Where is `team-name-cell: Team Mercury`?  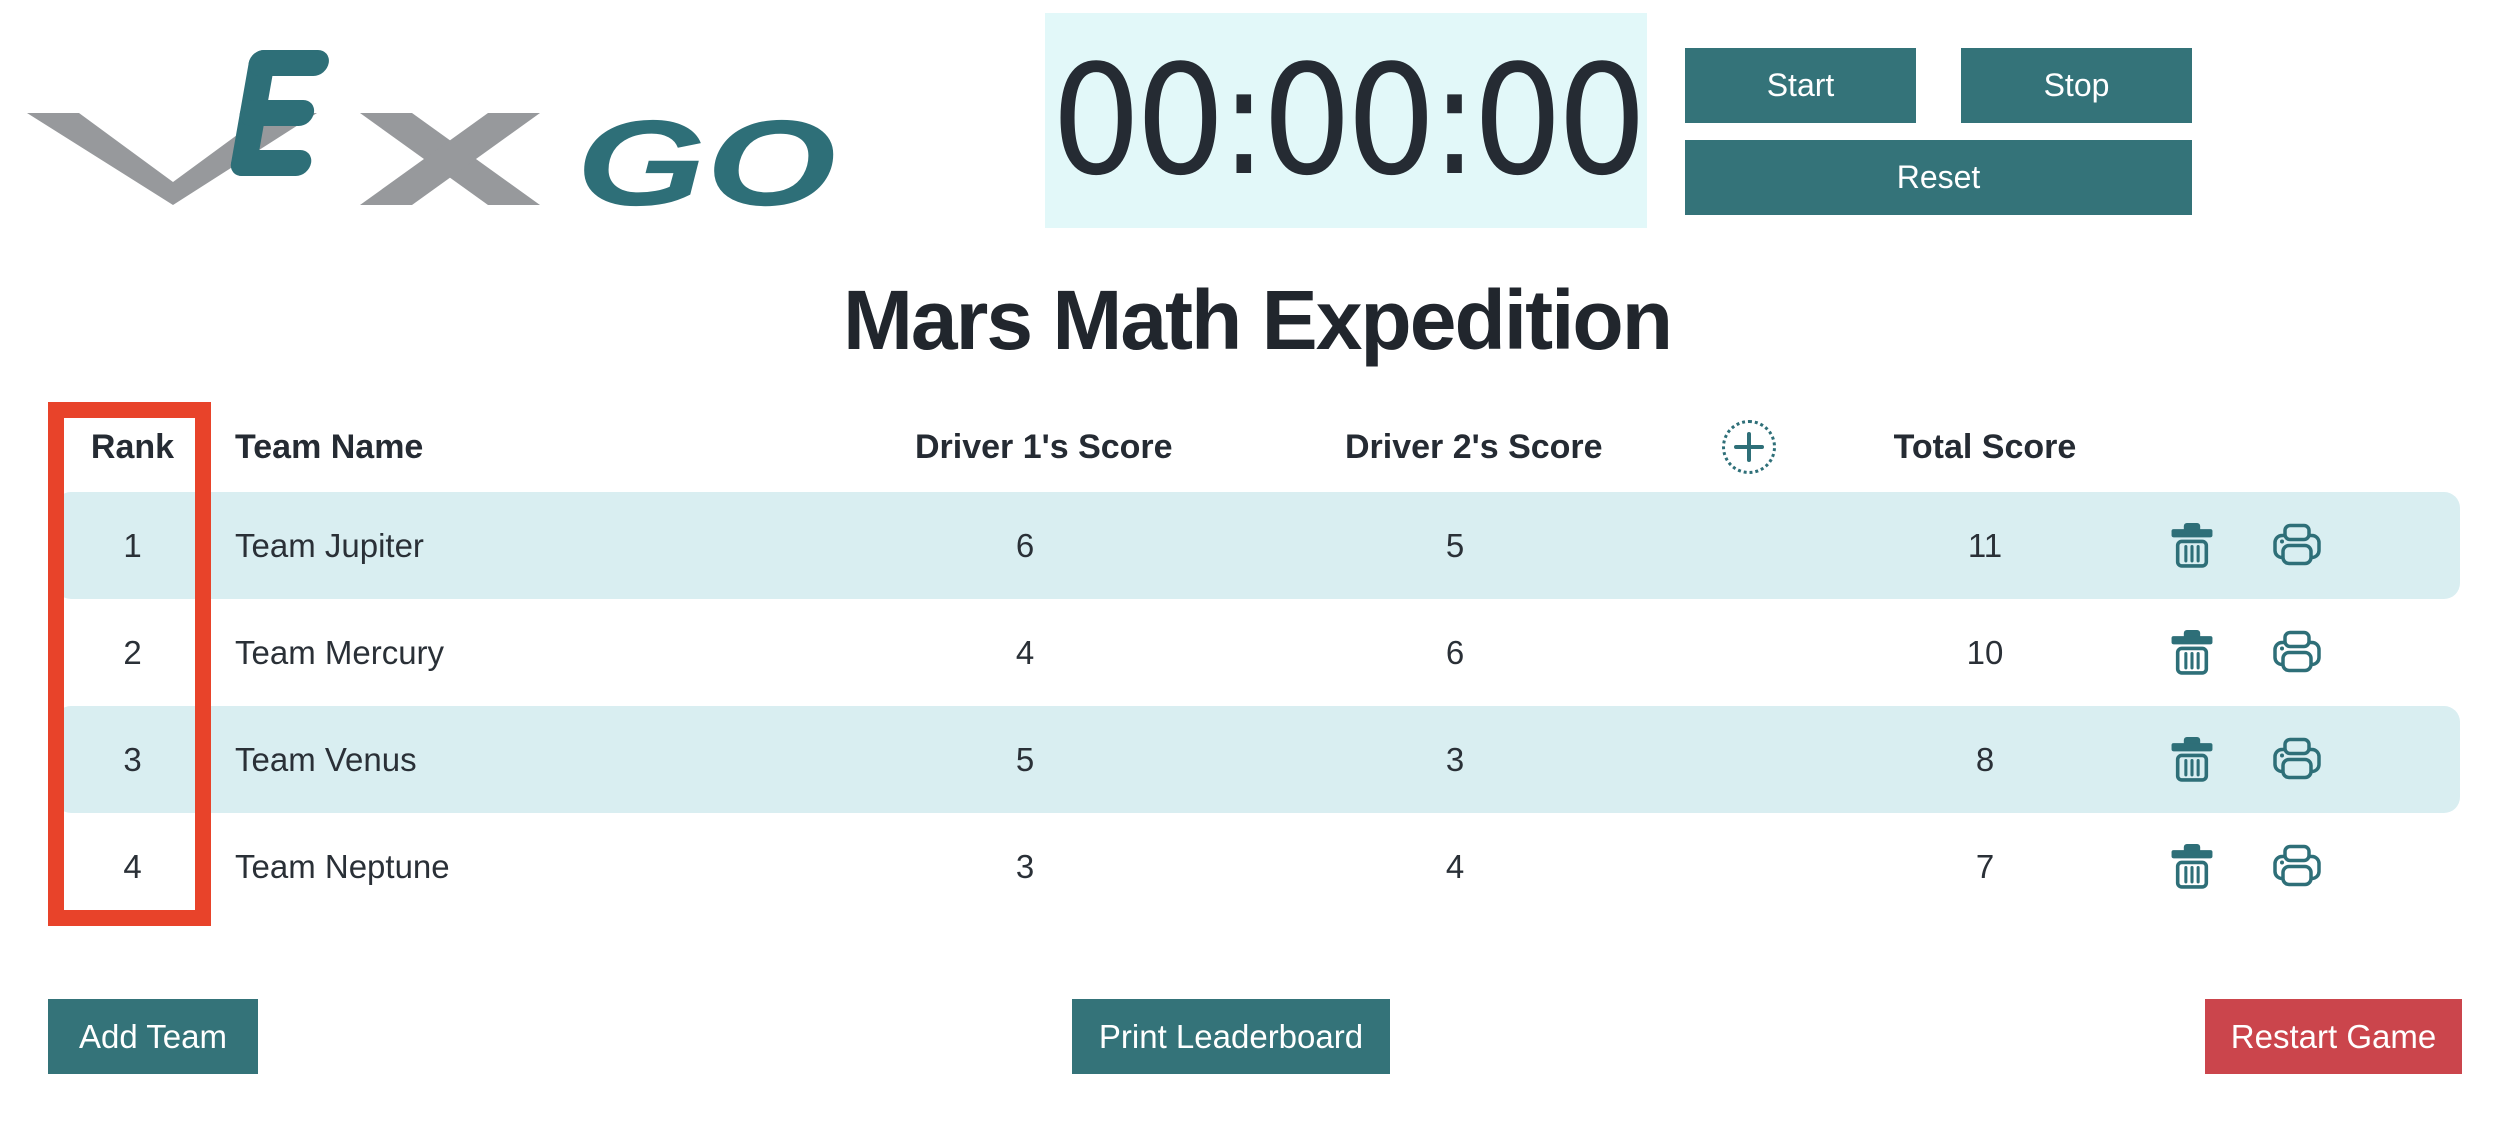
team-name-cell: Team Mercury is located at coordinates (340, 652).